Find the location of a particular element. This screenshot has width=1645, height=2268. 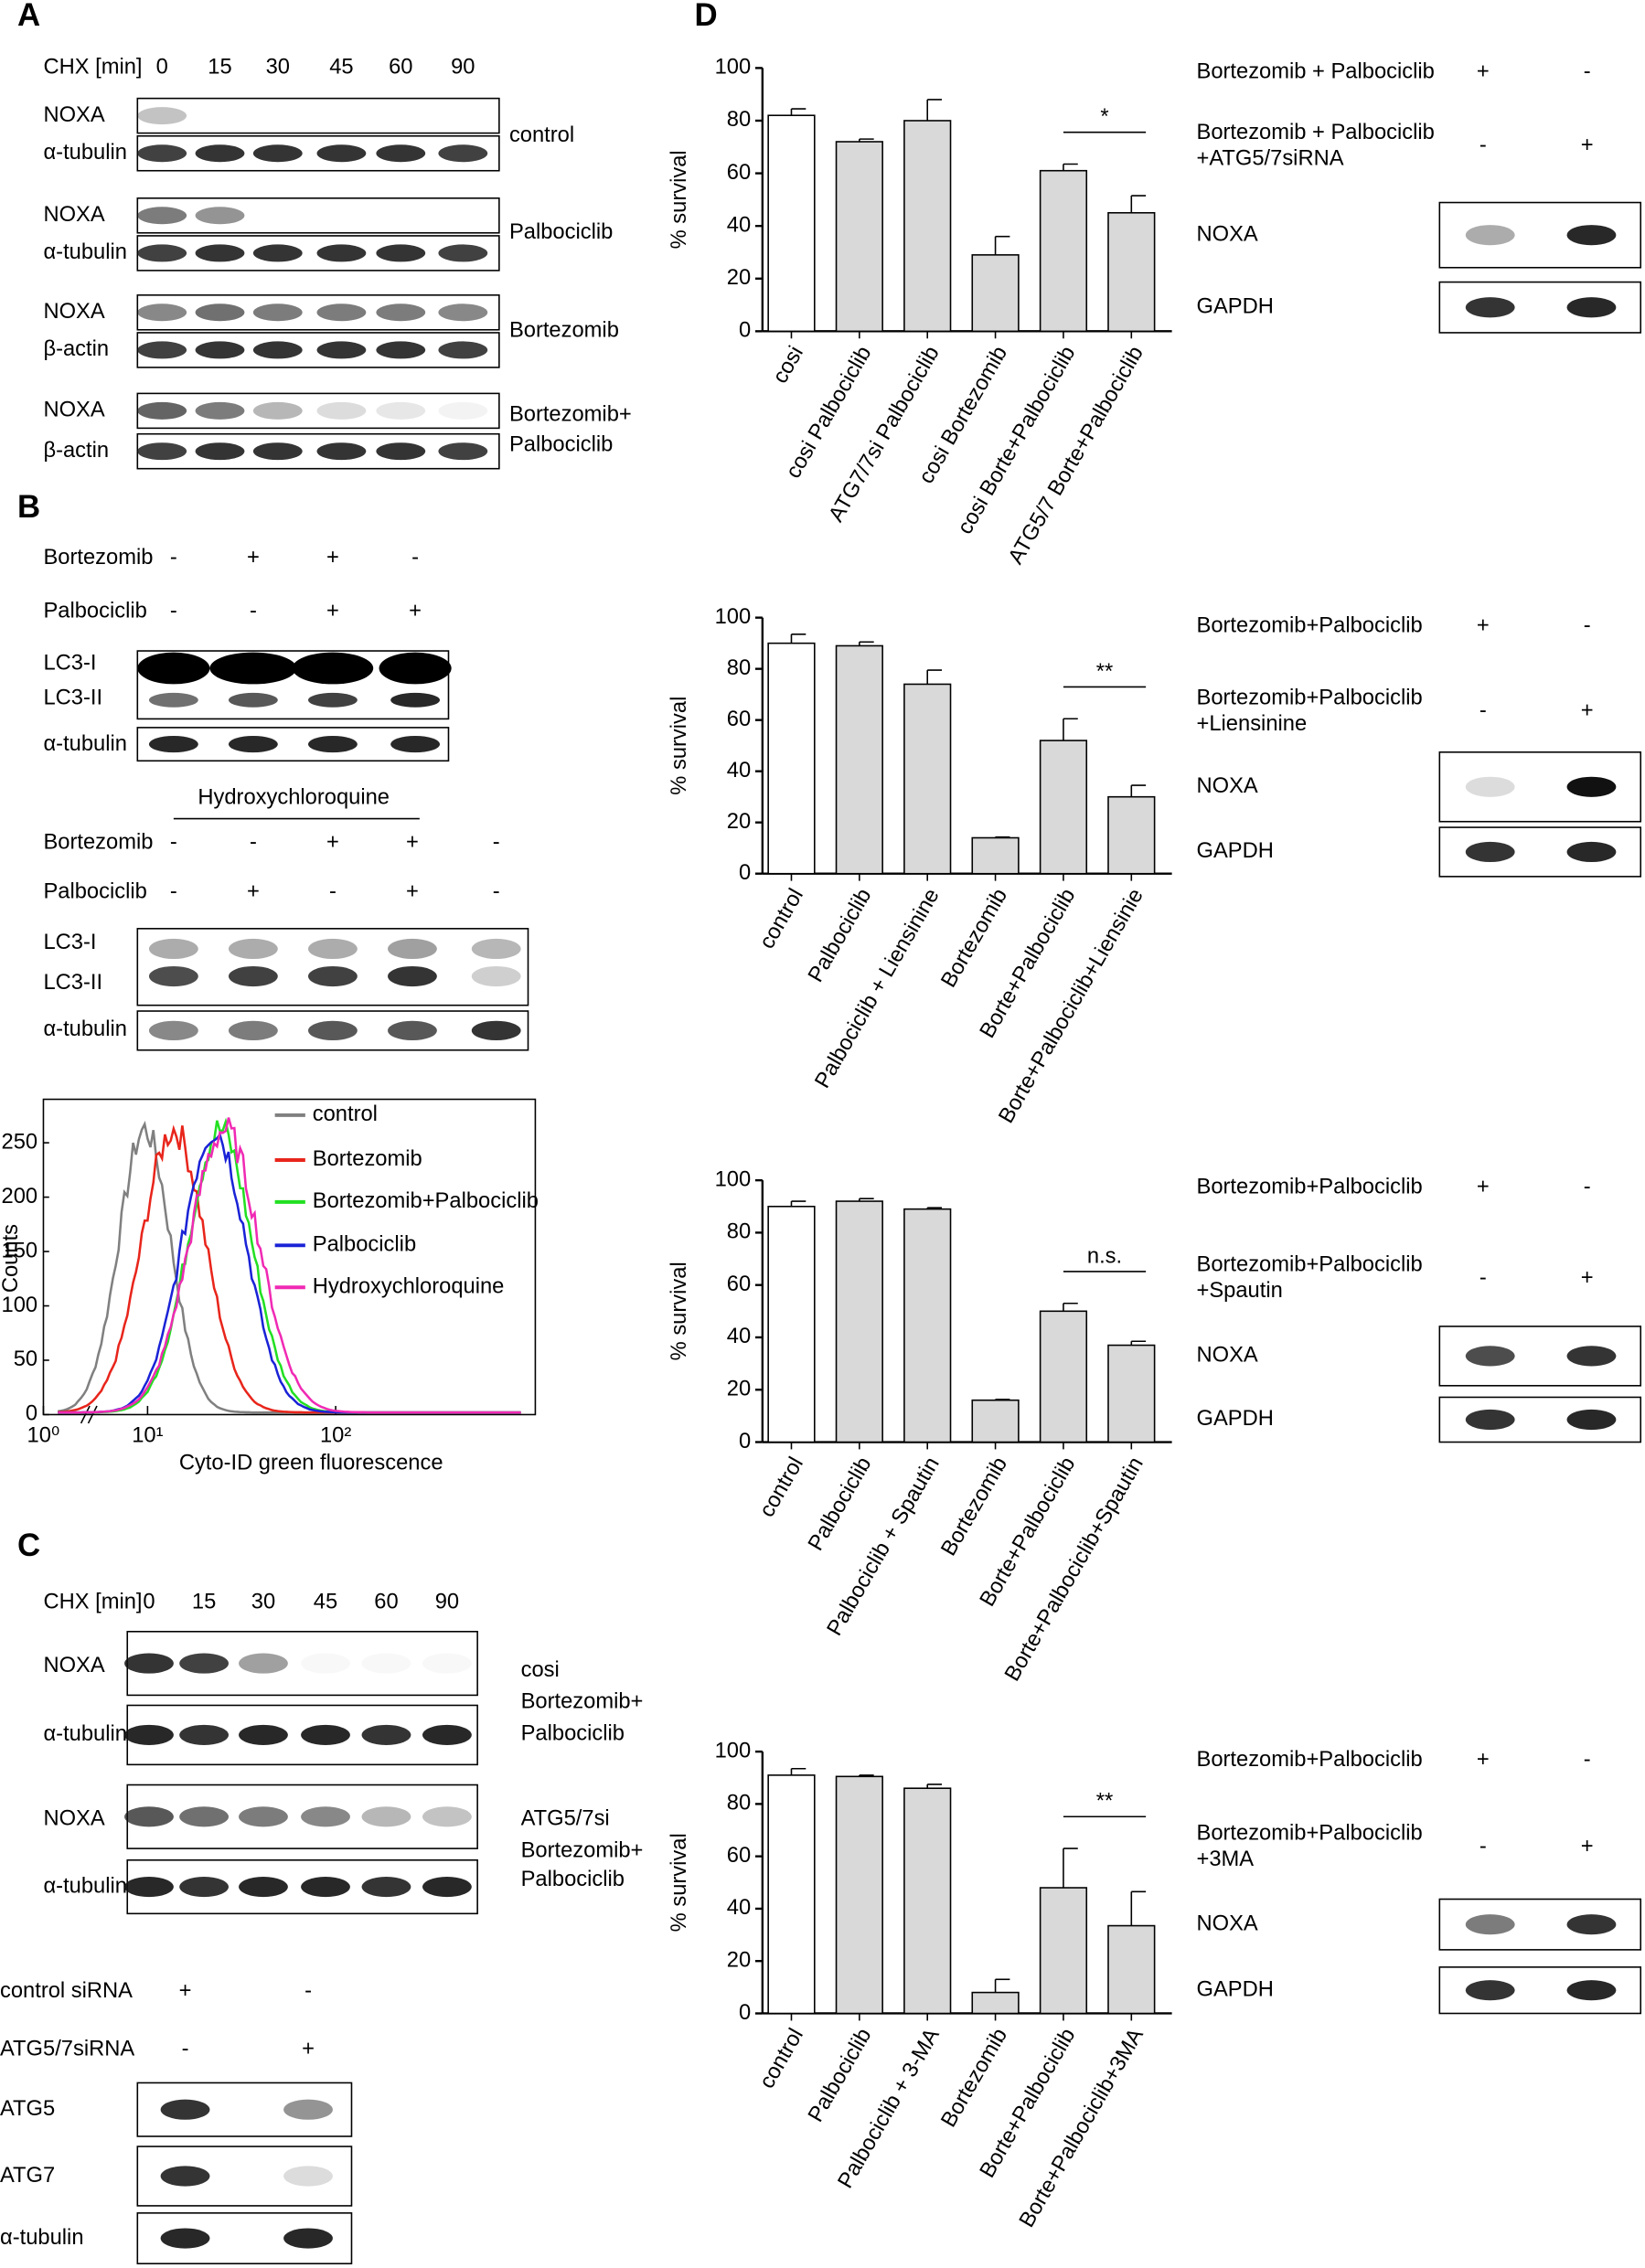

significance-label: ** is located at coordinates (1104, 1802).